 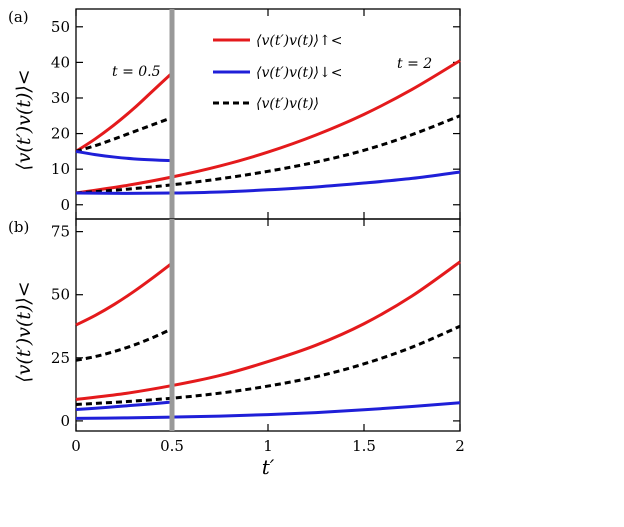 What do you see at coordinates (18, 227) in the screenshot?
I see `panel-b-label: (b)` at bounding box center [18, 227].